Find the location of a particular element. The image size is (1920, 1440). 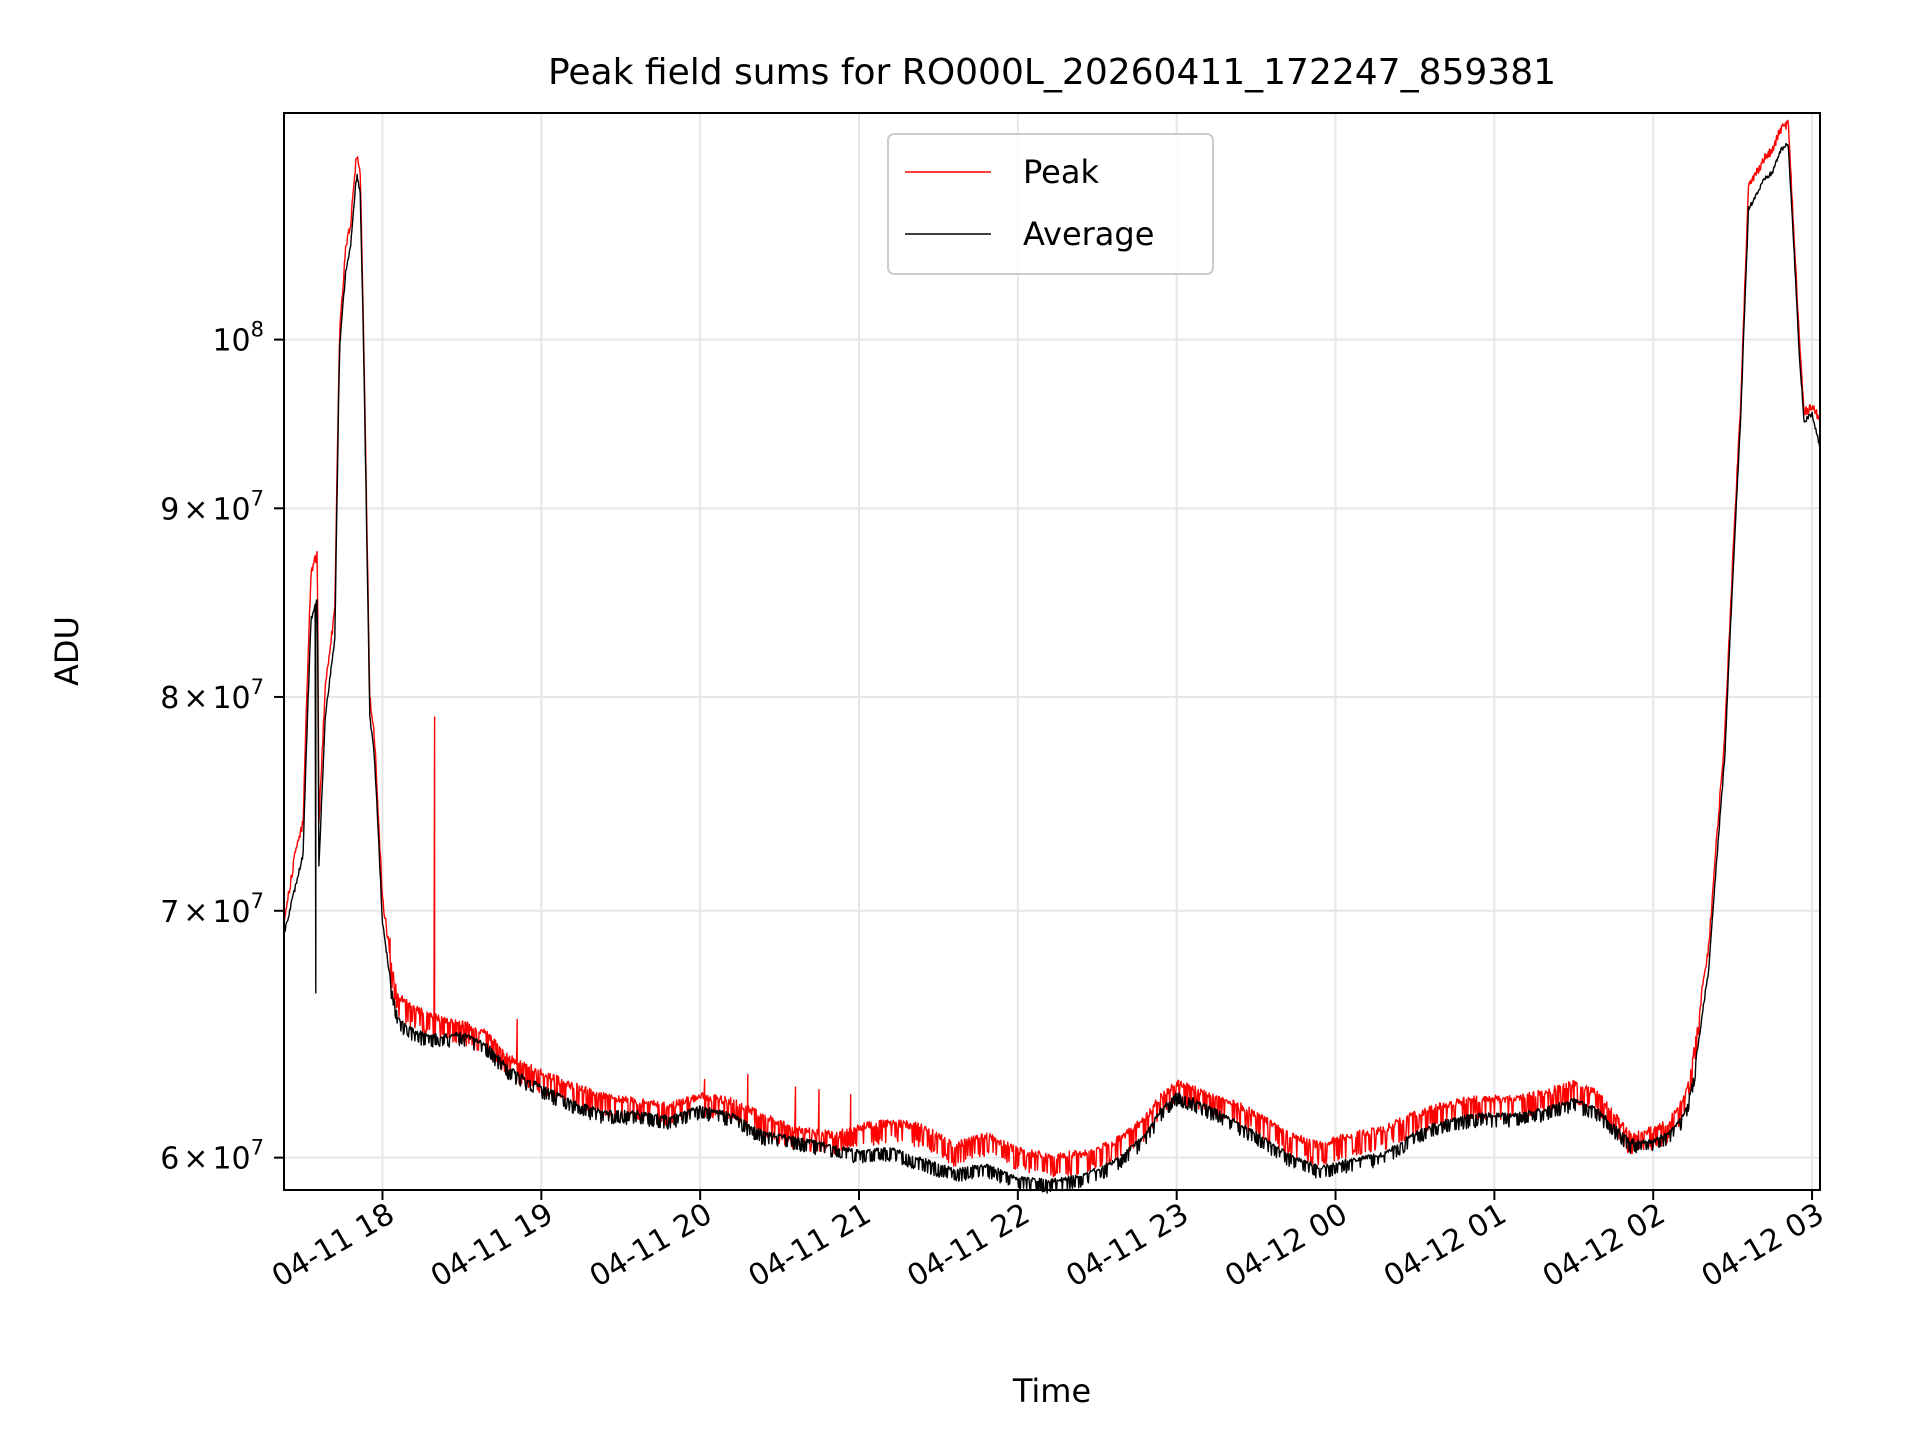

legend-label-average: Average is located at coordinates (1088, 234).